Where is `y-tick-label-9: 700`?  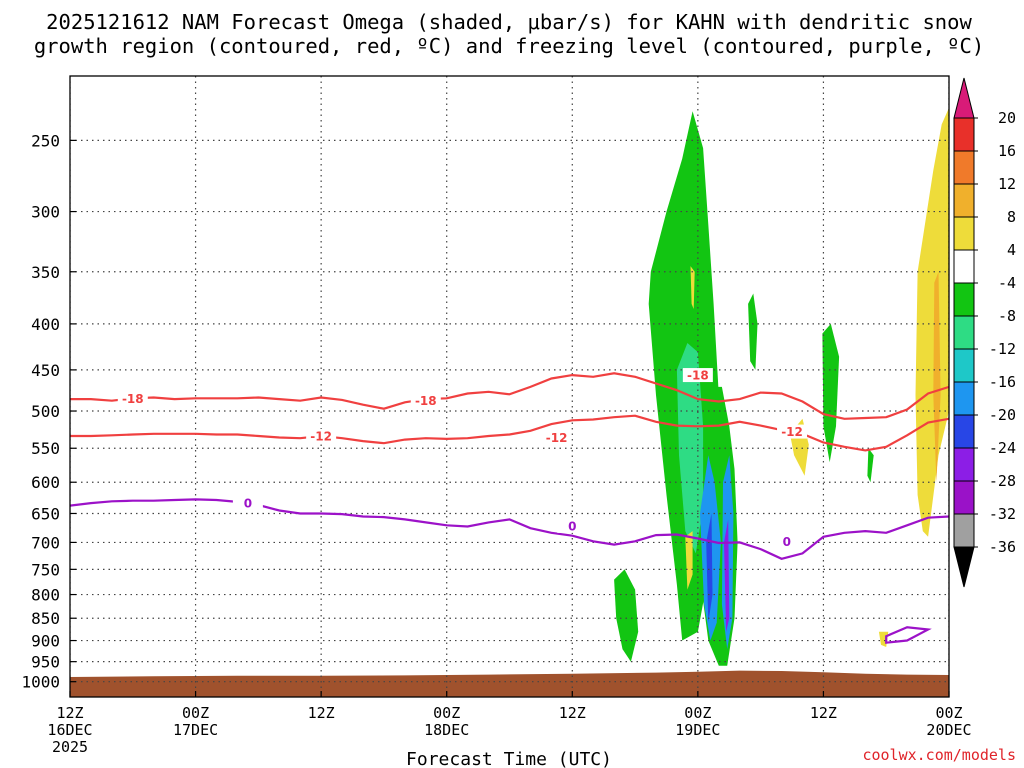 y-tick-label-9: 700 is located at coordinates (45, 542).